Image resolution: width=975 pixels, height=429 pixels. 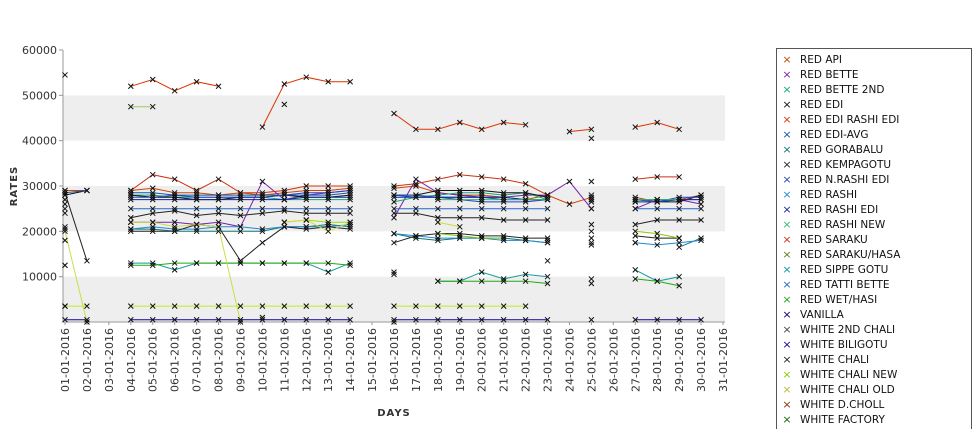 What do you see at coordinates (842, 419) in the screenshot?
I see `legend-label: WHITE FACTORY` at bounding box center [842, 419].